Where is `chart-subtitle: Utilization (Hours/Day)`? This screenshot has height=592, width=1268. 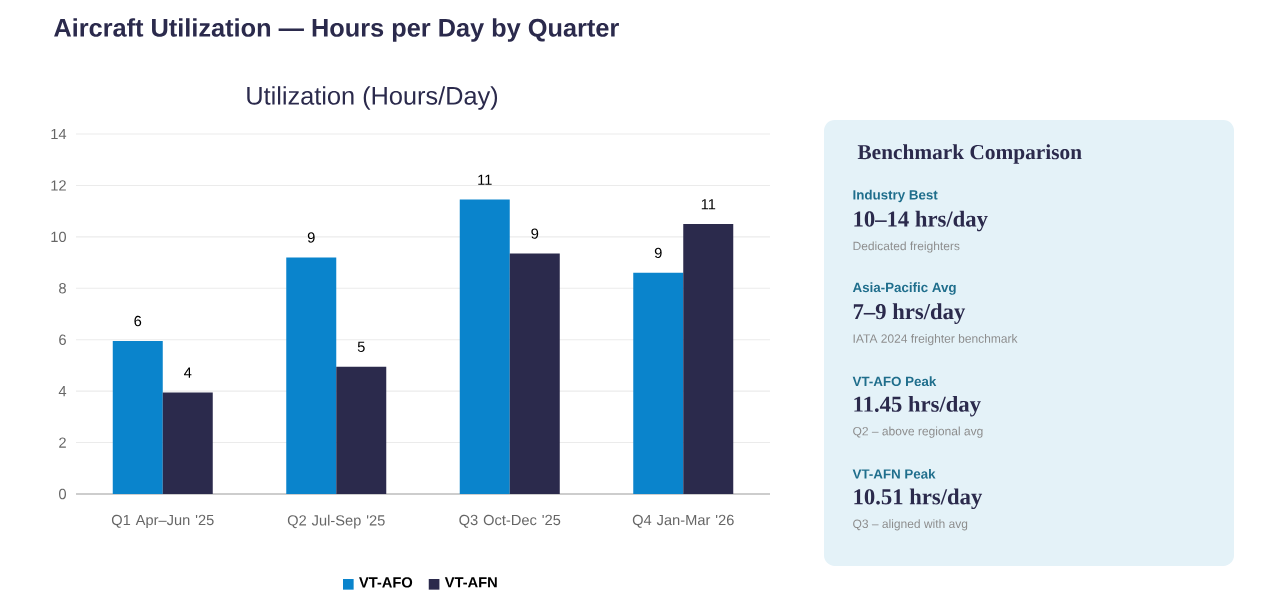
chart-subtitle: Utilization (Hours/Day) is located at coordinates (372, 98).